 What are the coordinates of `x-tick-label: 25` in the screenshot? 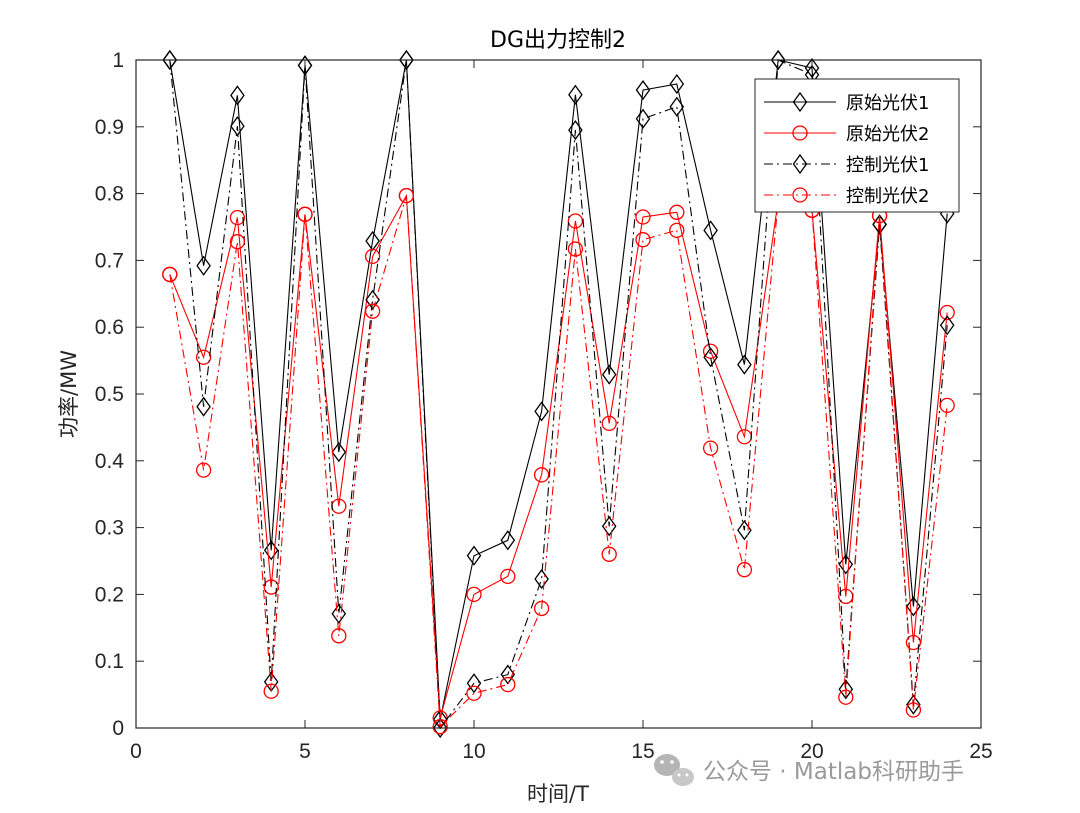 It's located at (980, 751).